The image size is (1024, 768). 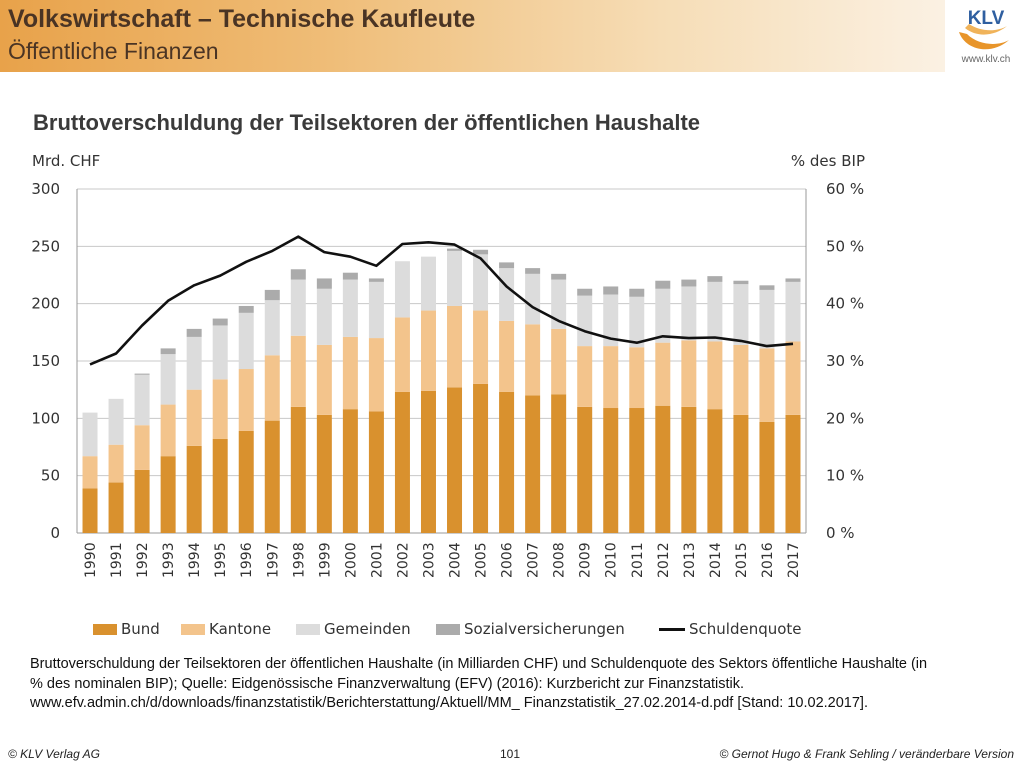 I want to click on legend-swatch-sozialversicherungen, so click(x=448, y=629).